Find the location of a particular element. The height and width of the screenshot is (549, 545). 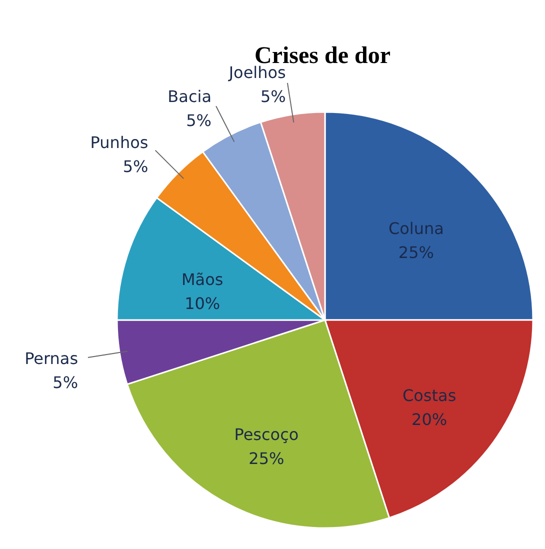

slice-label: Mãos is located at coordinates (202, 280).